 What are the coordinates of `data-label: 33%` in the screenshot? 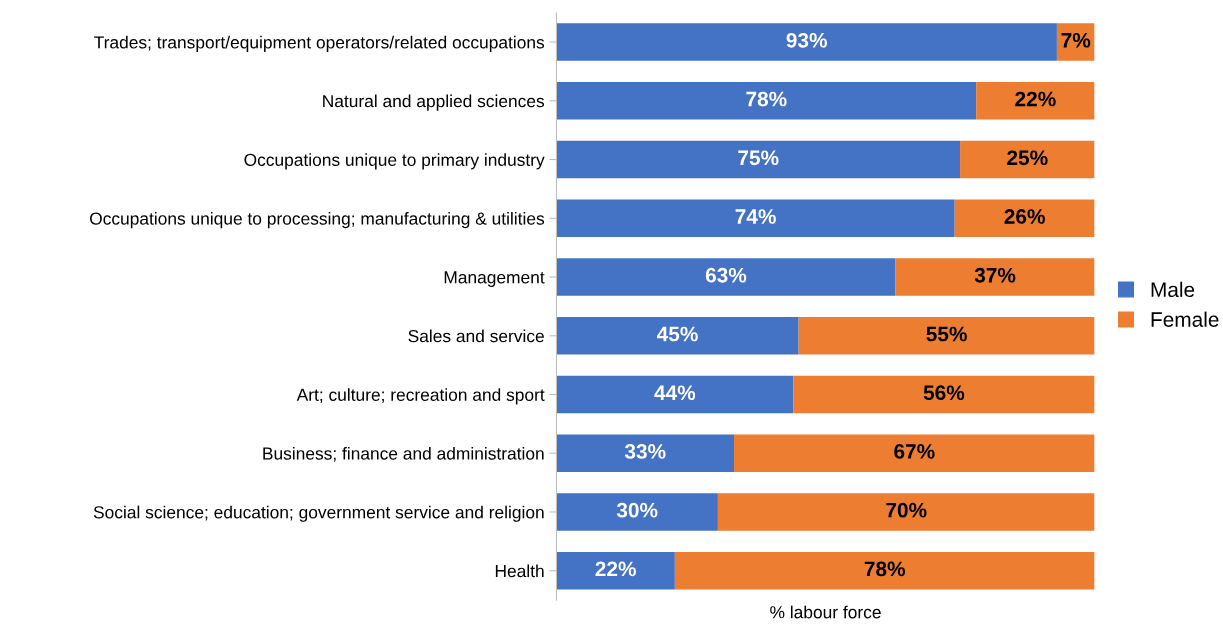 It's located at (645, 451).